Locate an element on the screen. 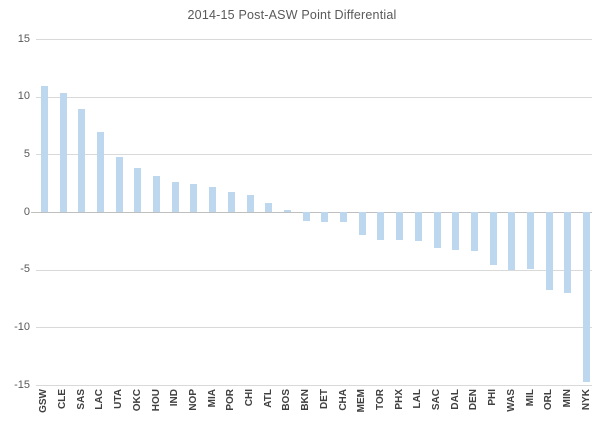  x-axis-category-label: MIN is located at coordinates (567, 398).